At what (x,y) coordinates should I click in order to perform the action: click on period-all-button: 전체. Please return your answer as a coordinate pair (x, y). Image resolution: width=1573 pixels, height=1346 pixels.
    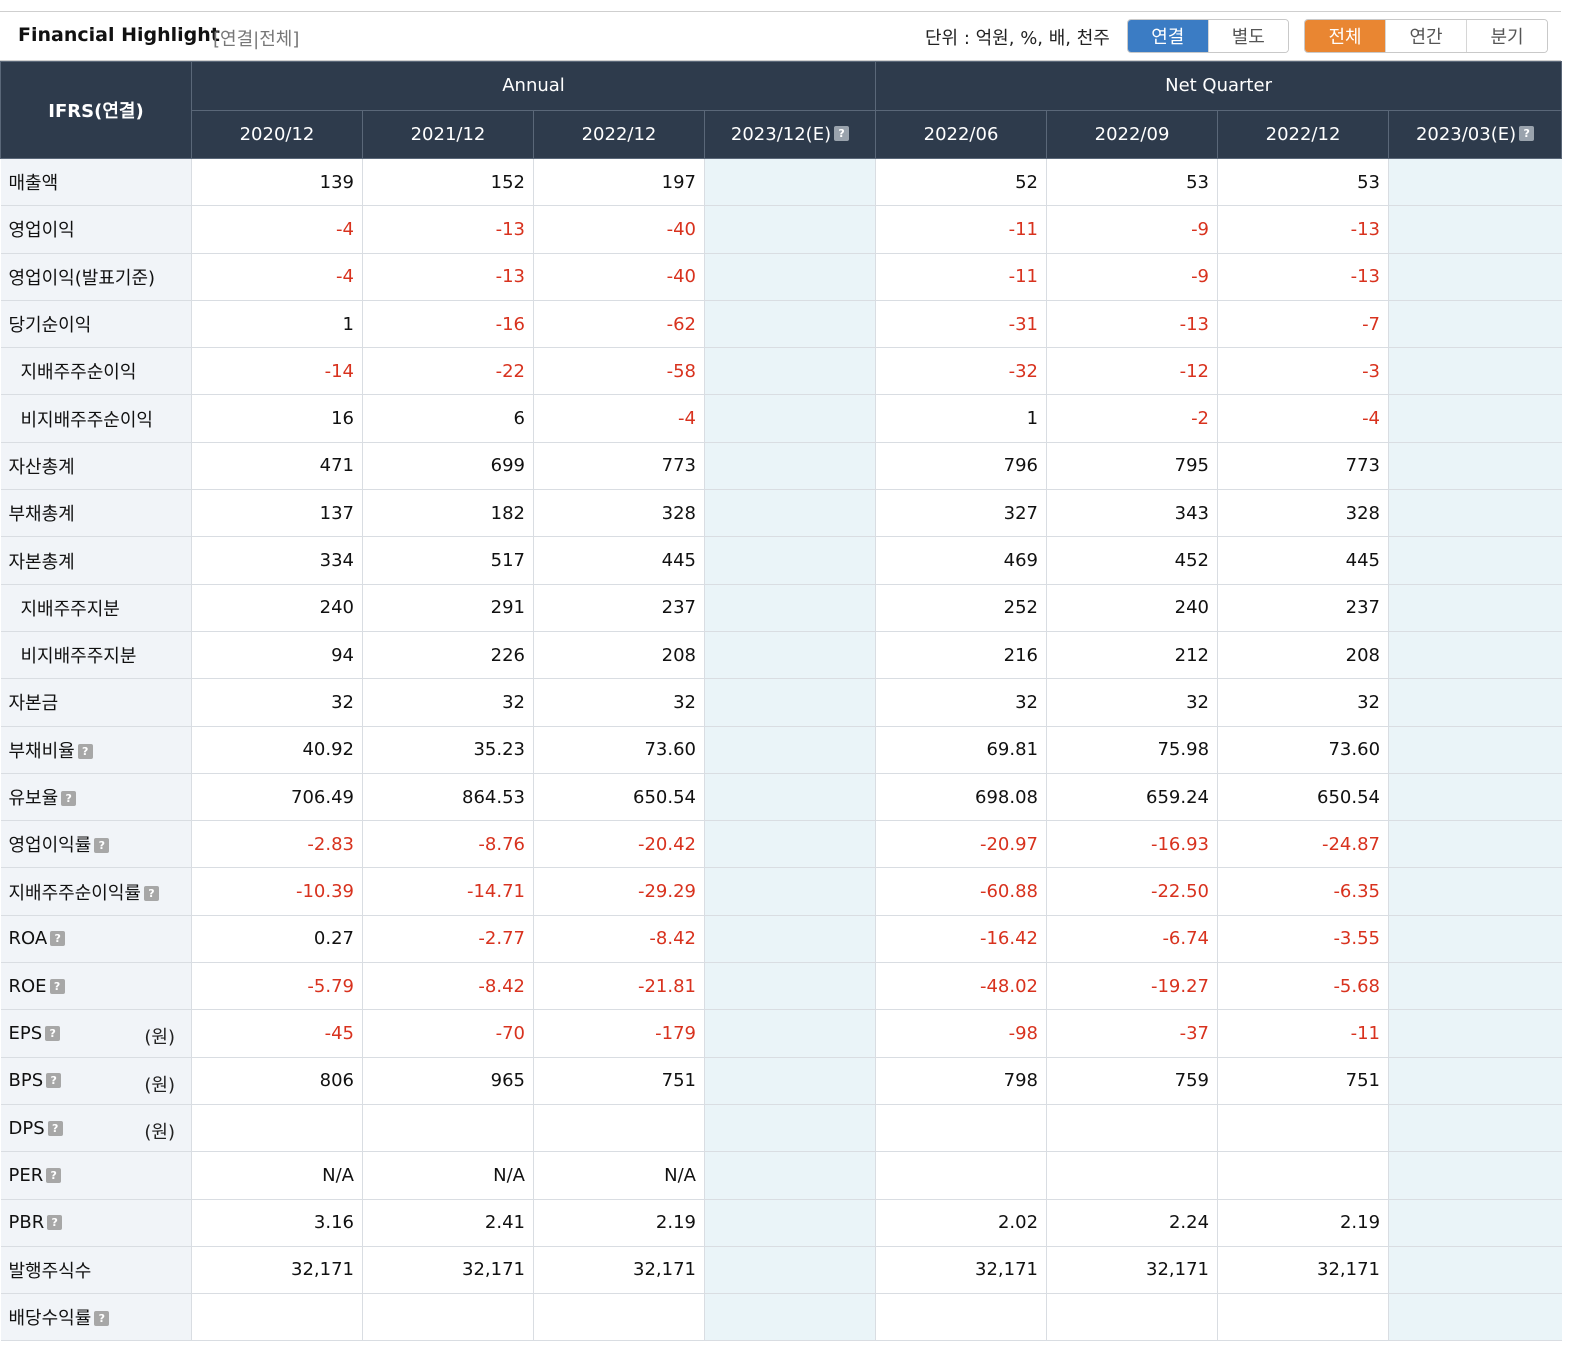
    Looking at the image, I should click on (1345, 36).